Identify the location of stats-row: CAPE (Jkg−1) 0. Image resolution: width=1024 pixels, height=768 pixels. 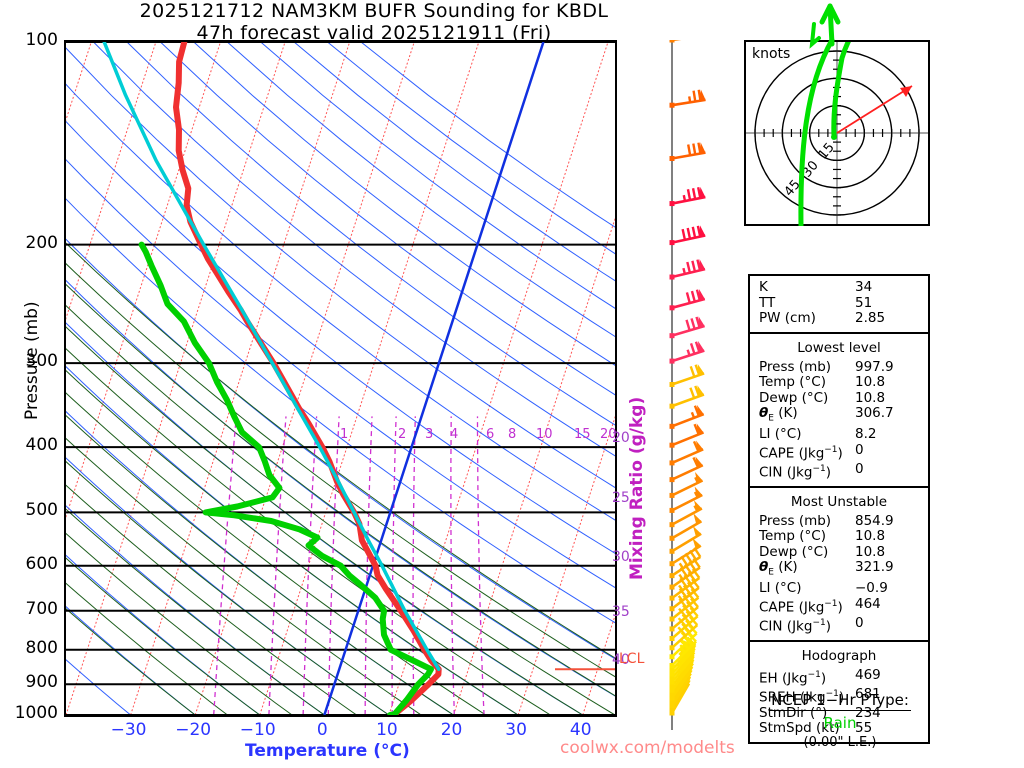
(839, 451).